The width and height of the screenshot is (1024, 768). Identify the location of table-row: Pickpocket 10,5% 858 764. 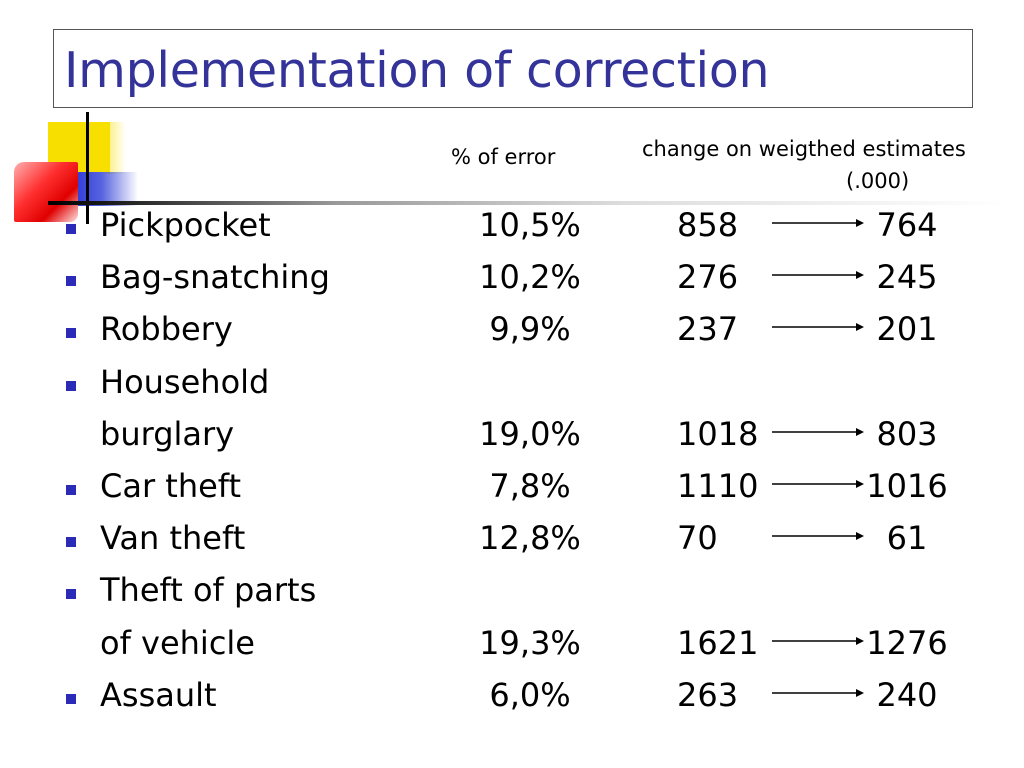
(512, 227).